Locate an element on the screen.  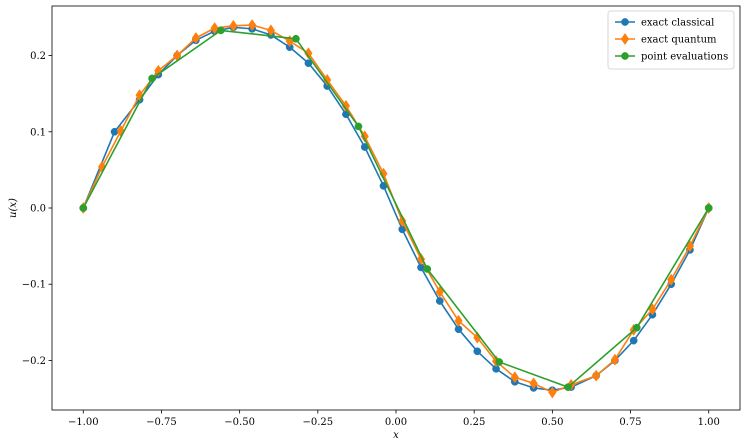
x-tick-label: −0.75 is located at coordinates (161, 422).